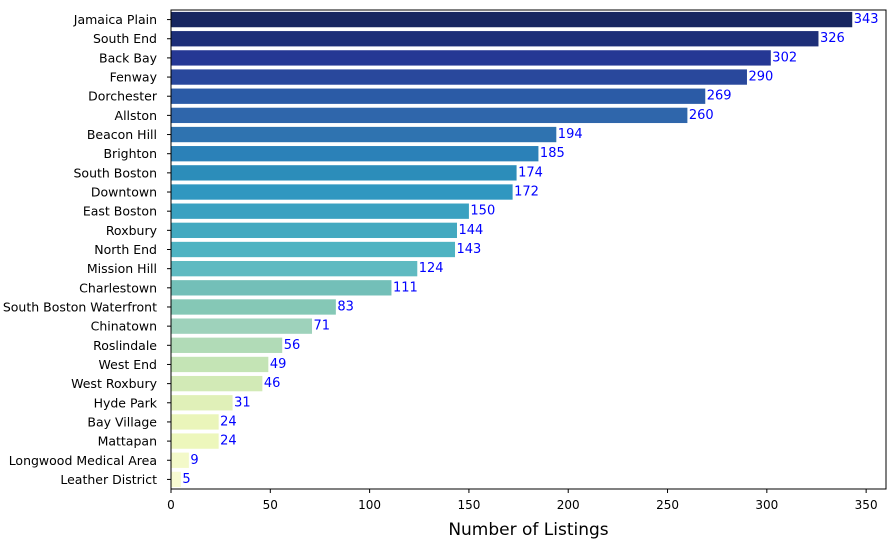 The width and height of the screenshot is (896, 545). Describe the element at coordinates (766, 505) in the screenshot. I see `x-tick-label: 300` at that location.